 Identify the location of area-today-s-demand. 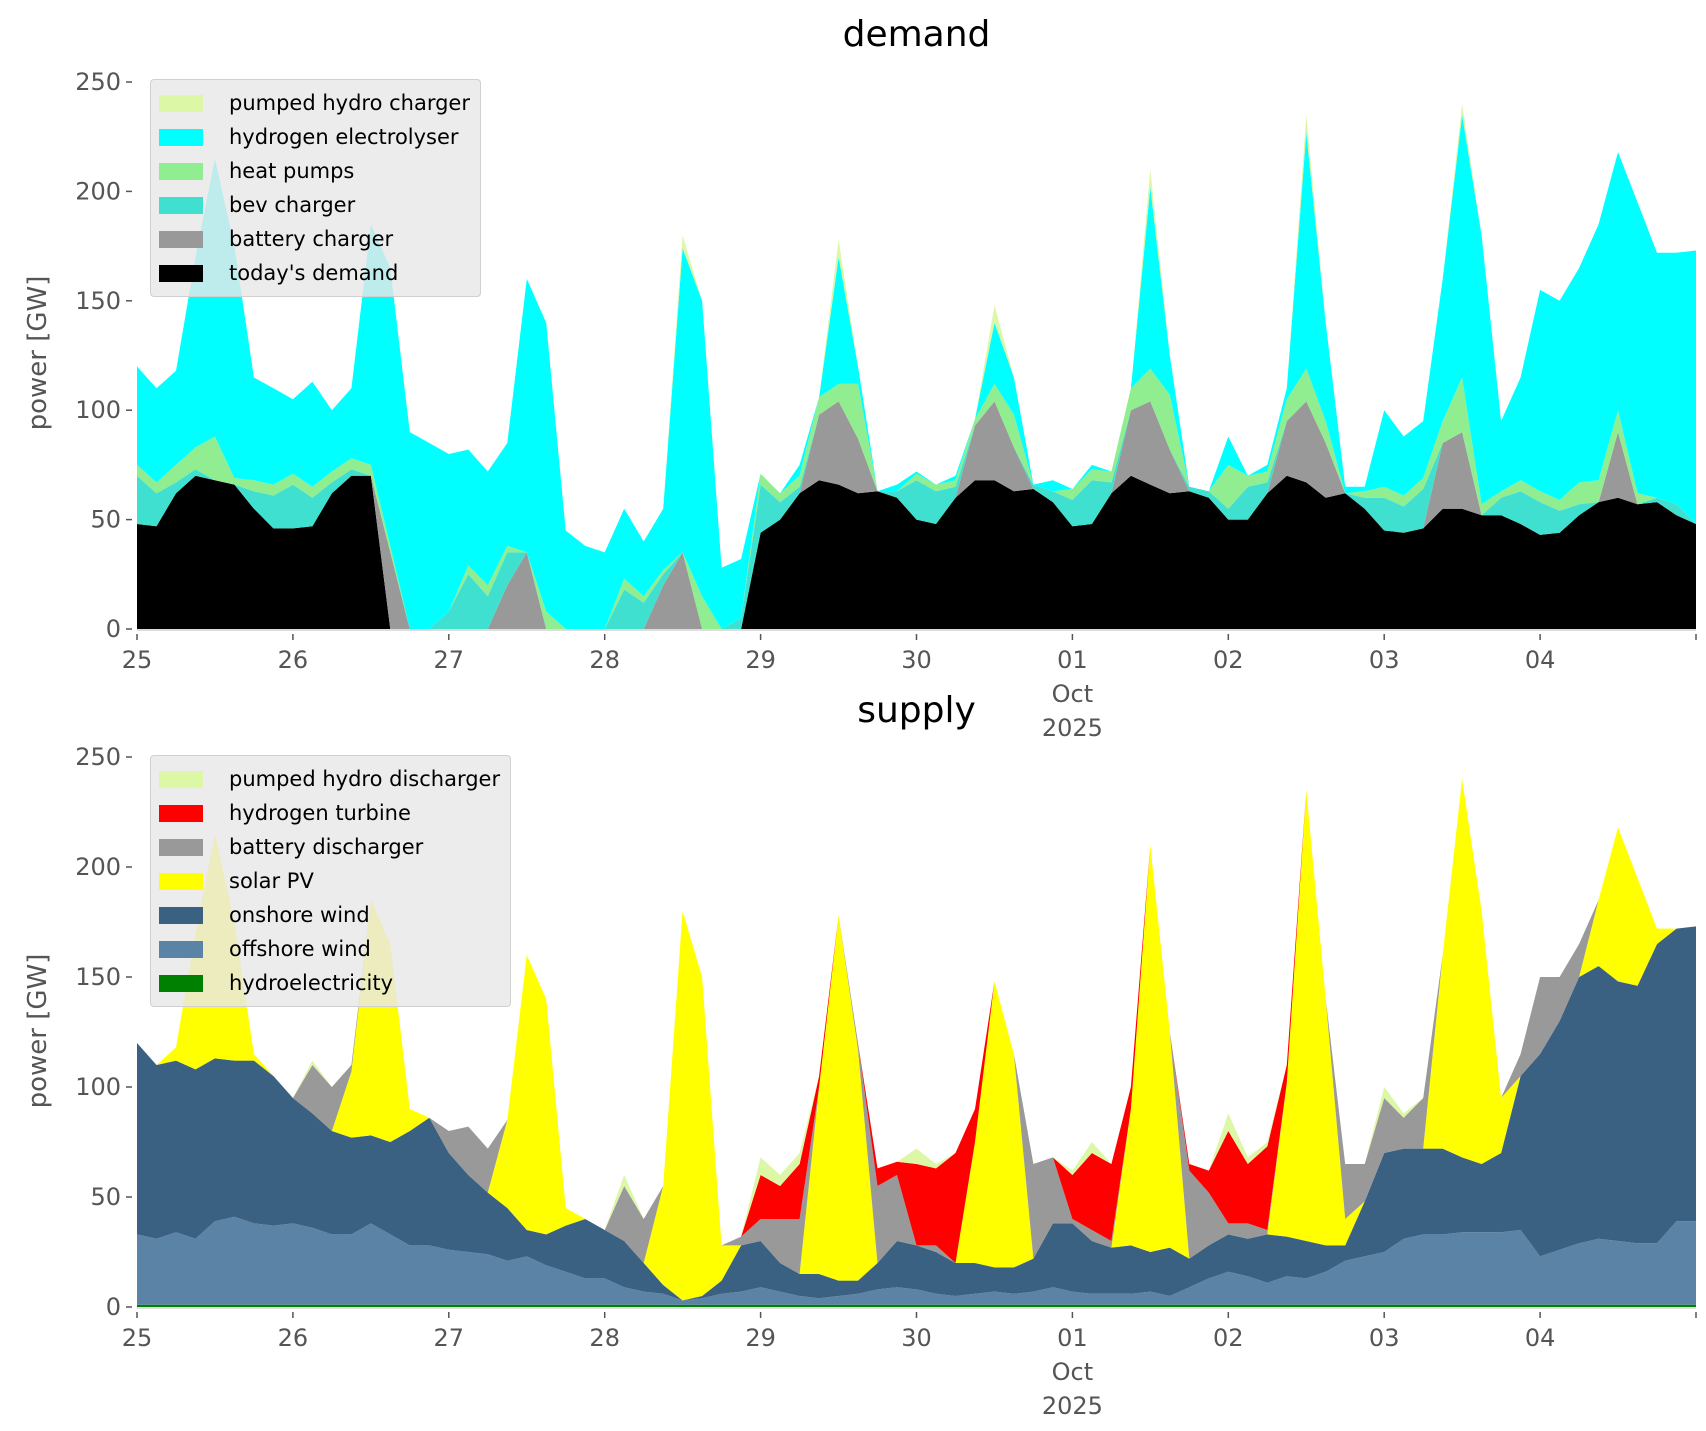
(916, 552).